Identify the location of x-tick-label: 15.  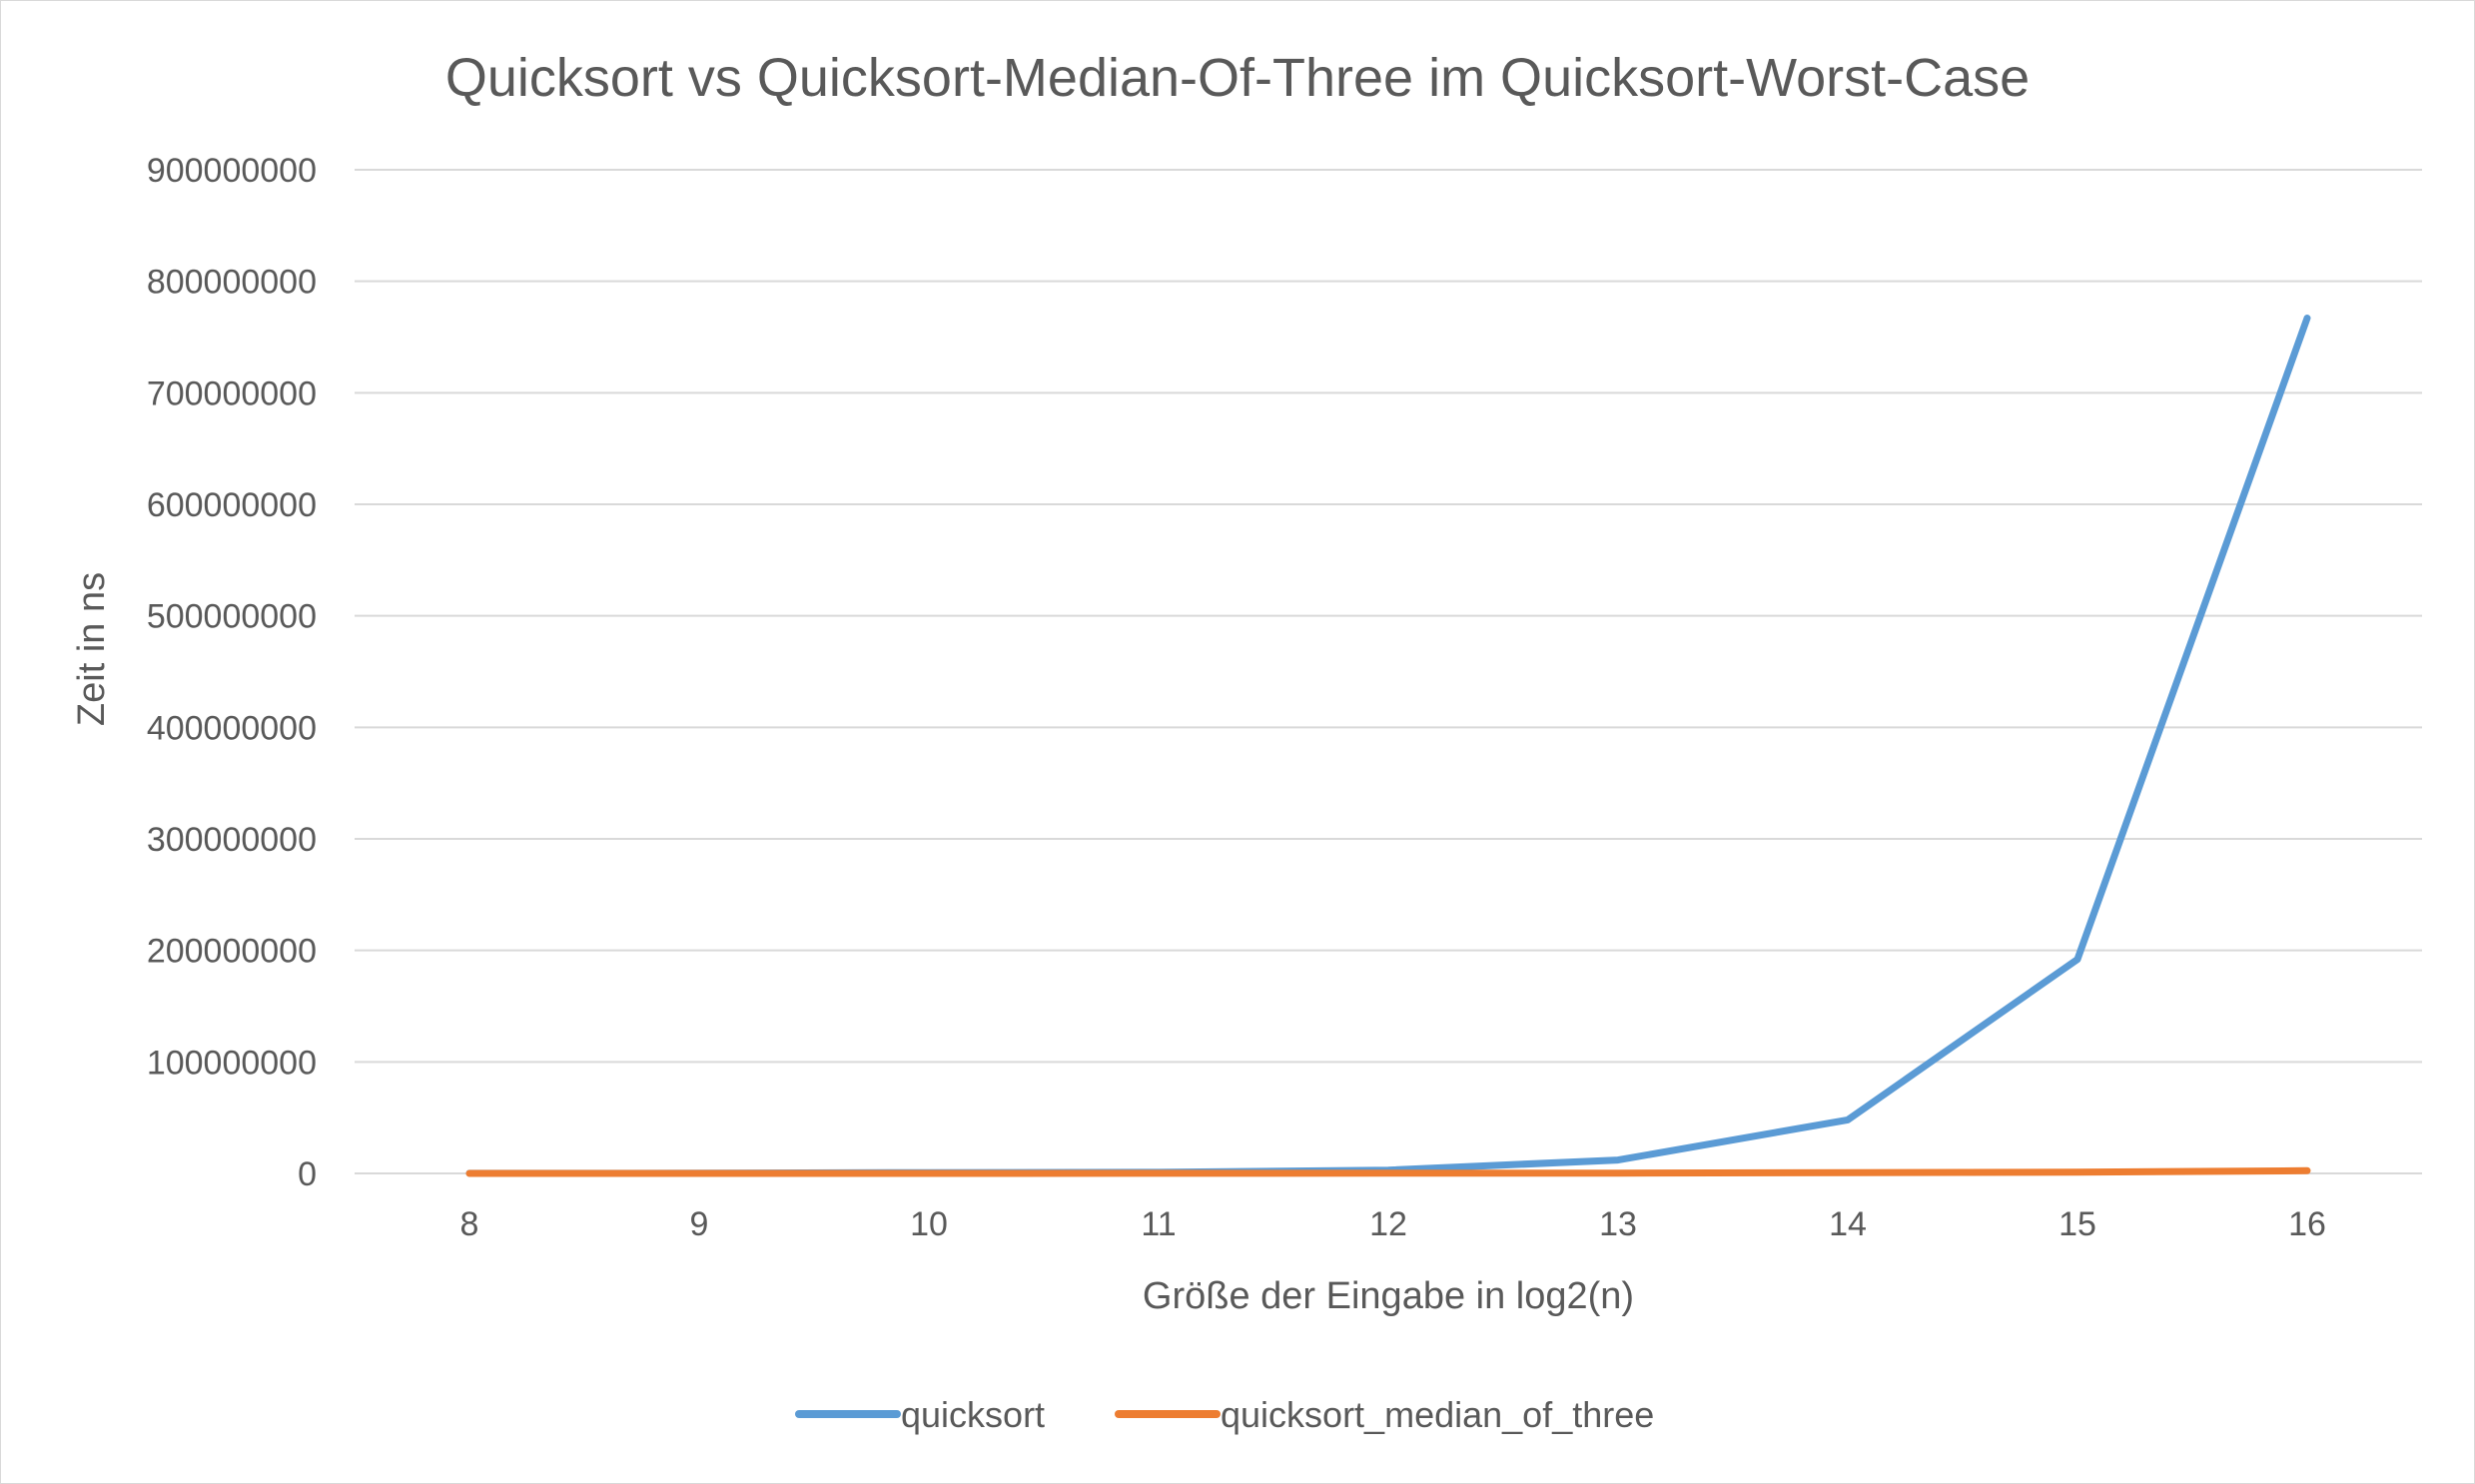
(2077, 1224).